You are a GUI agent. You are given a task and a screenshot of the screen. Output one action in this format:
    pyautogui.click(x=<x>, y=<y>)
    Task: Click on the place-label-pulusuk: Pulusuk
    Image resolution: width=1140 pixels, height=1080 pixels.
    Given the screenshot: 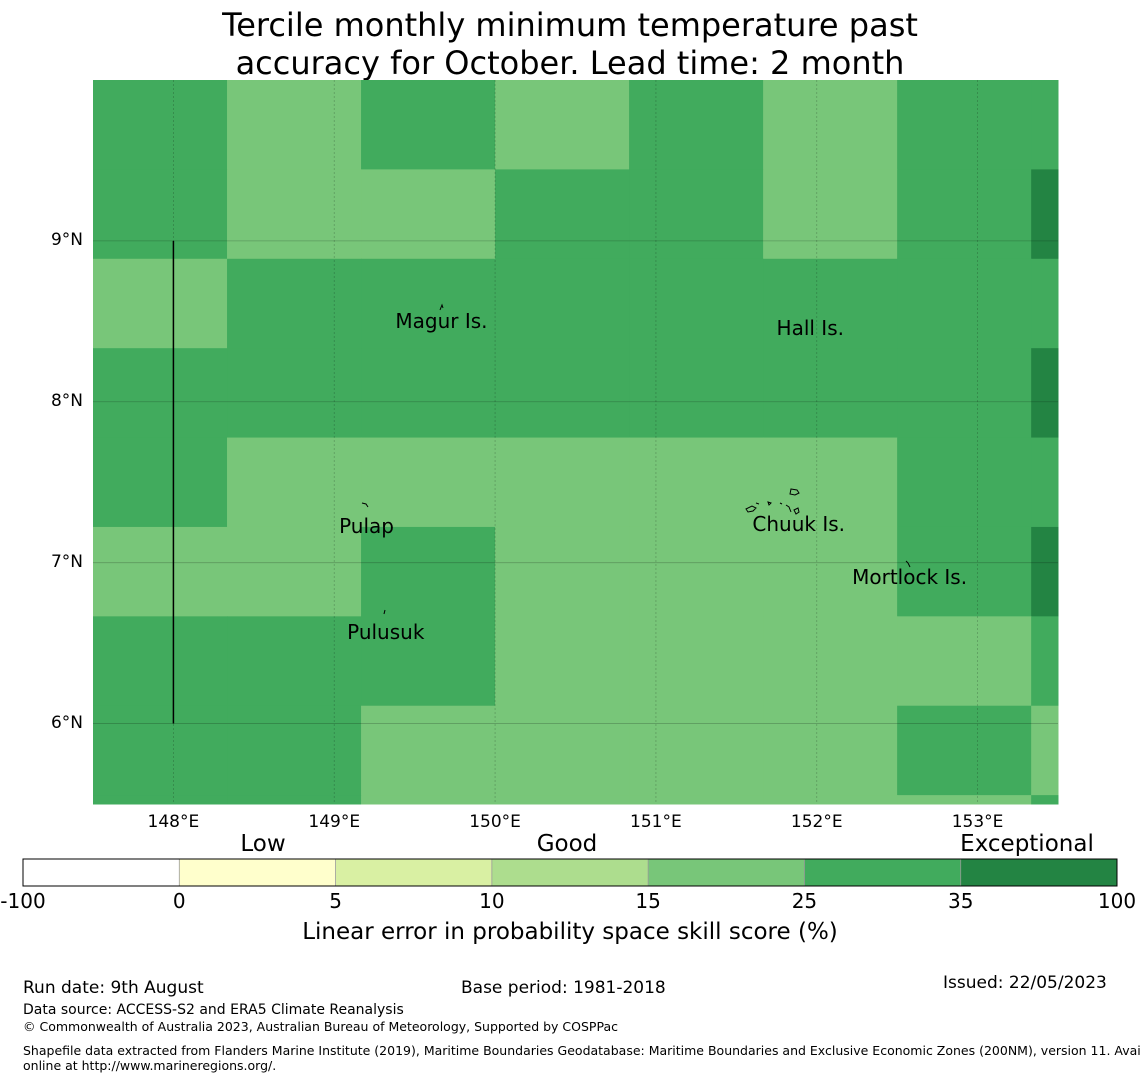 What is the action you would take?
    pyautogui.click(x=386, y=631)
    